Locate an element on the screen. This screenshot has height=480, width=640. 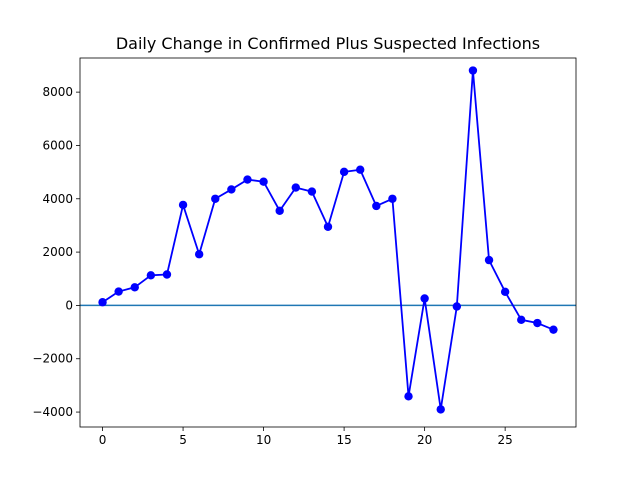
y-tick-label: 8000 is located at coordinates (57, 92).